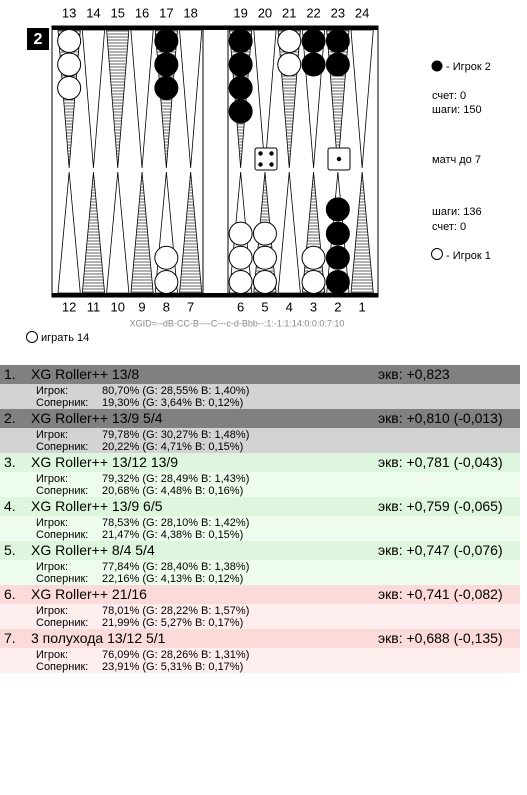  Describe the element at coordinates (93, 12) in the screenshot. I see `point-number: 14` at that location.